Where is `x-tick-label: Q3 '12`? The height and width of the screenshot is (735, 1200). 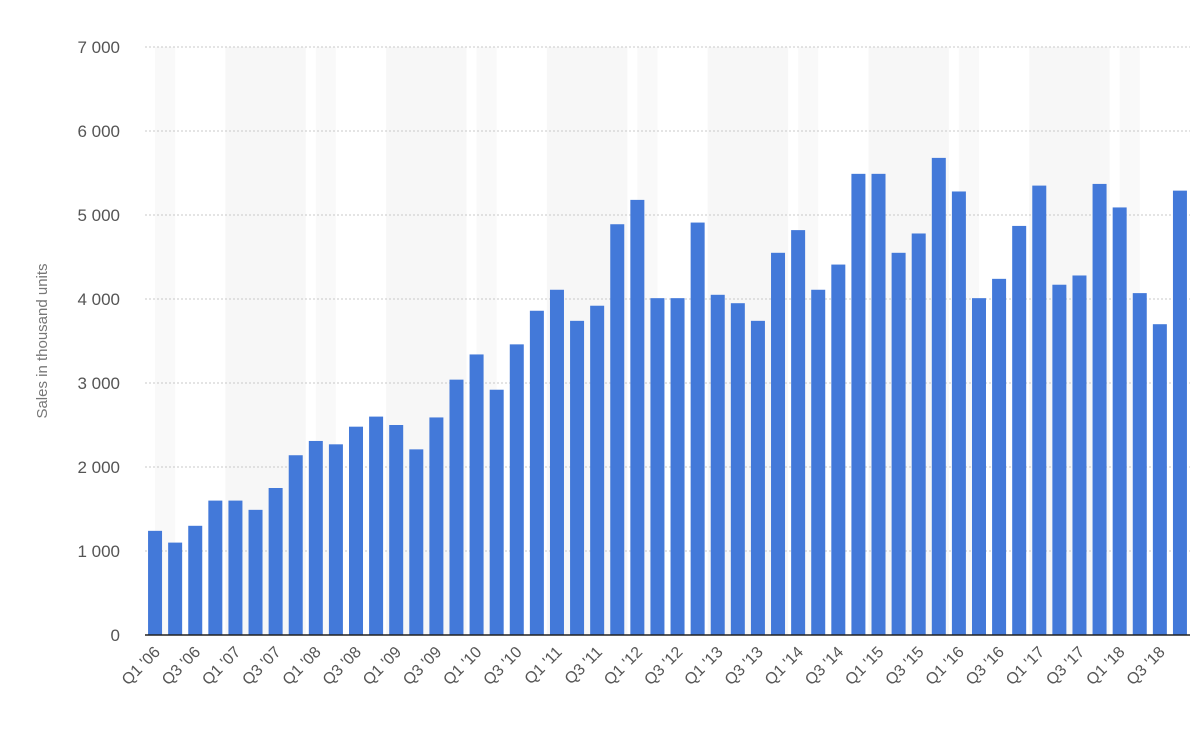 x-tick-label: Q3 '12 is located at coordinates (663, 666).